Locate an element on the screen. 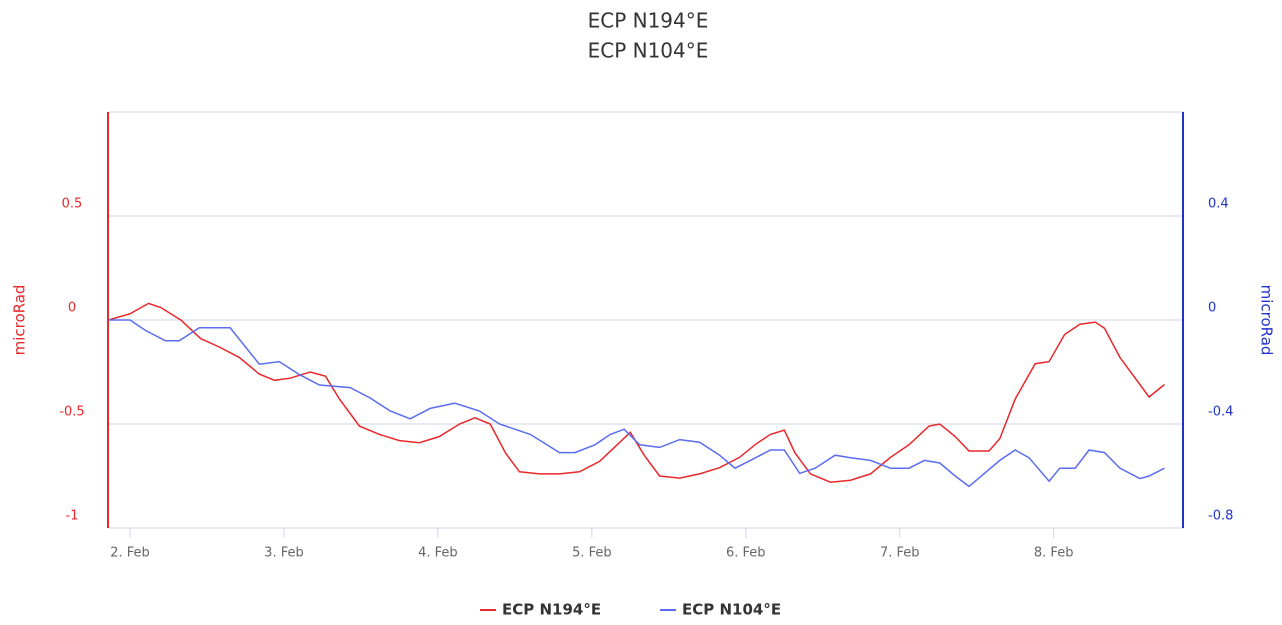 This screenshot has height=625, width=1282. y-tick-label: 0 is located at coordinates (72, 308).